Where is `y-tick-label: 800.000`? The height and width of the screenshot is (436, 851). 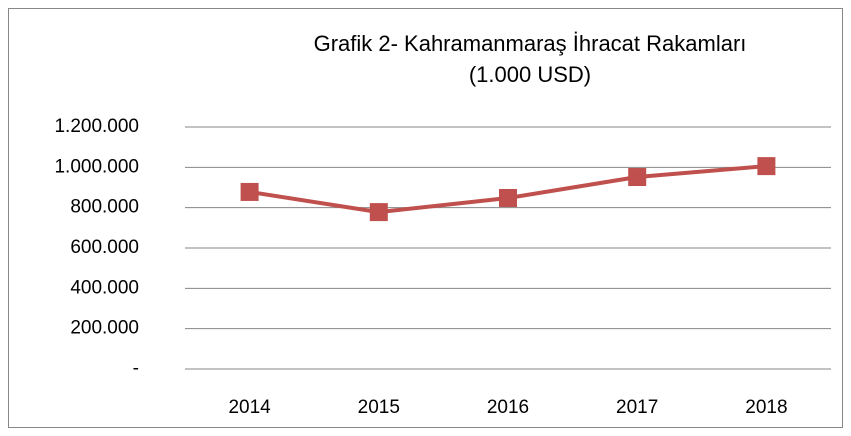 y-tick-label: 800.000 is located at coordinates (104, 207).